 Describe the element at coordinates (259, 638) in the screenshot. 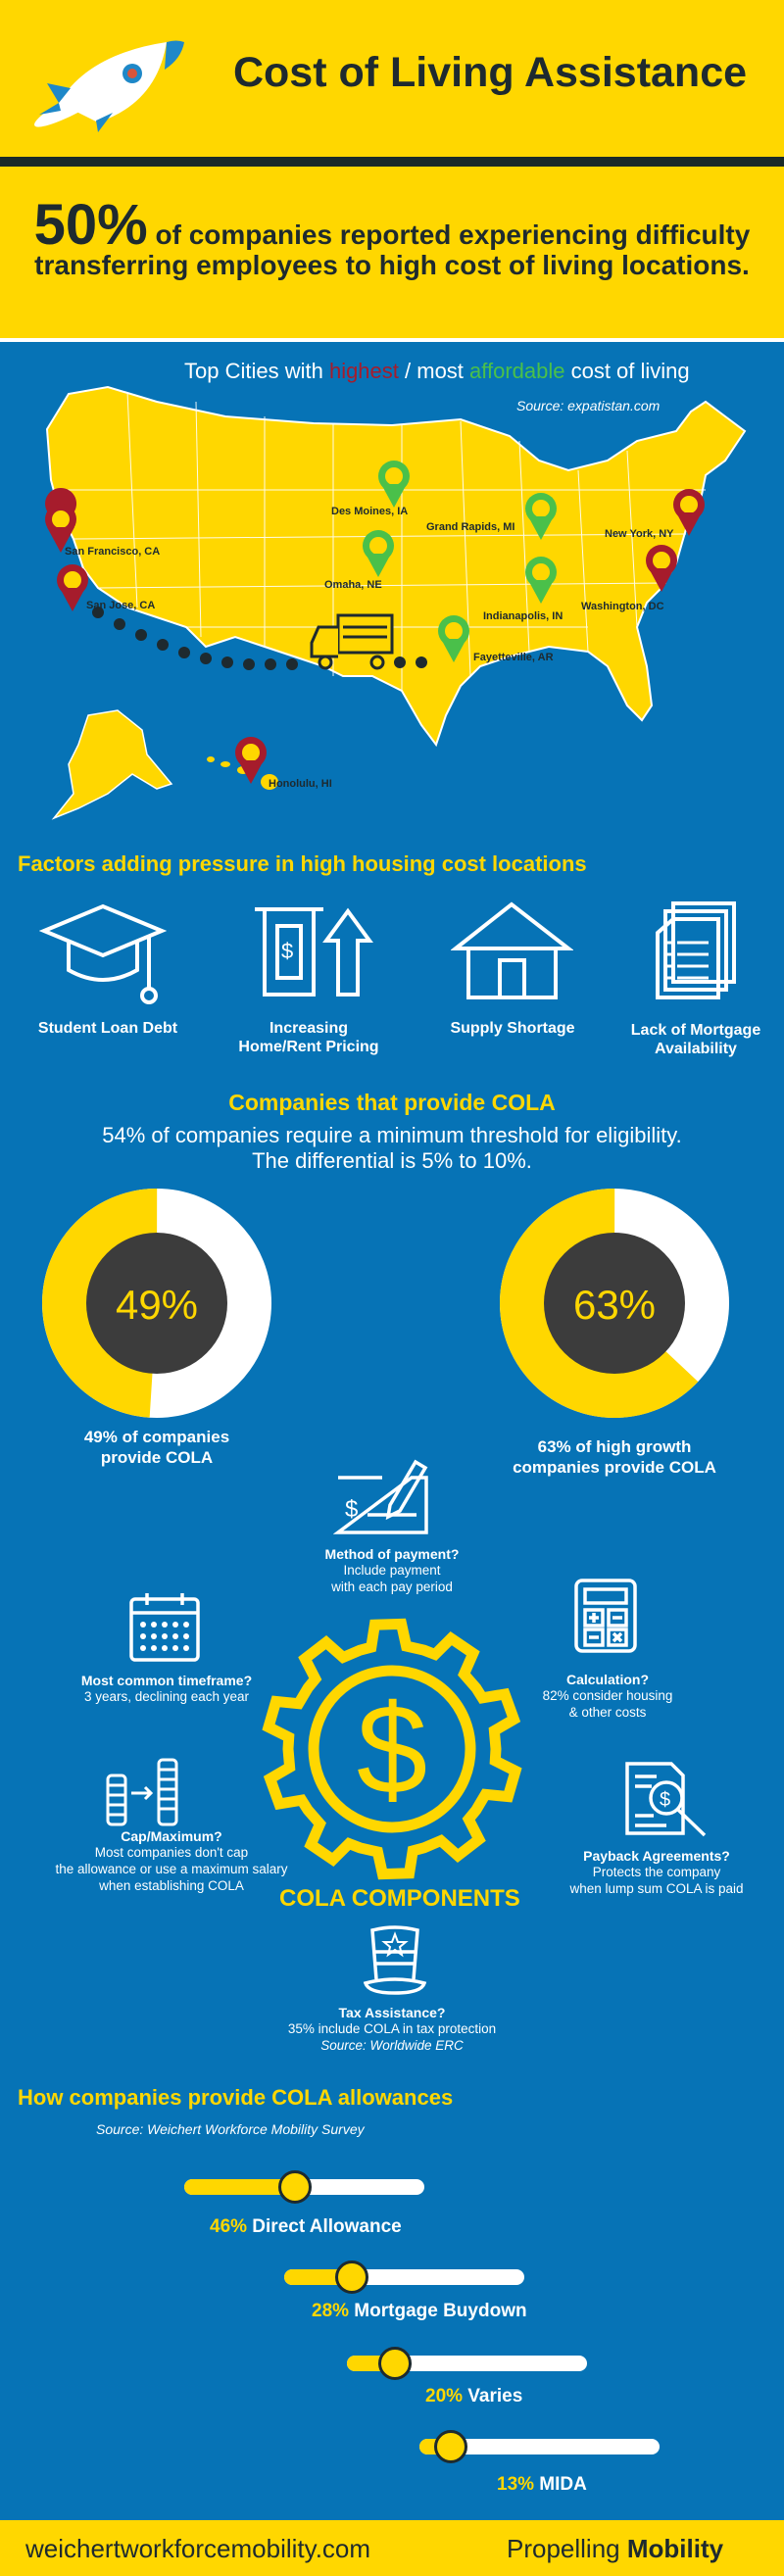

I see `route-dots` at that location.